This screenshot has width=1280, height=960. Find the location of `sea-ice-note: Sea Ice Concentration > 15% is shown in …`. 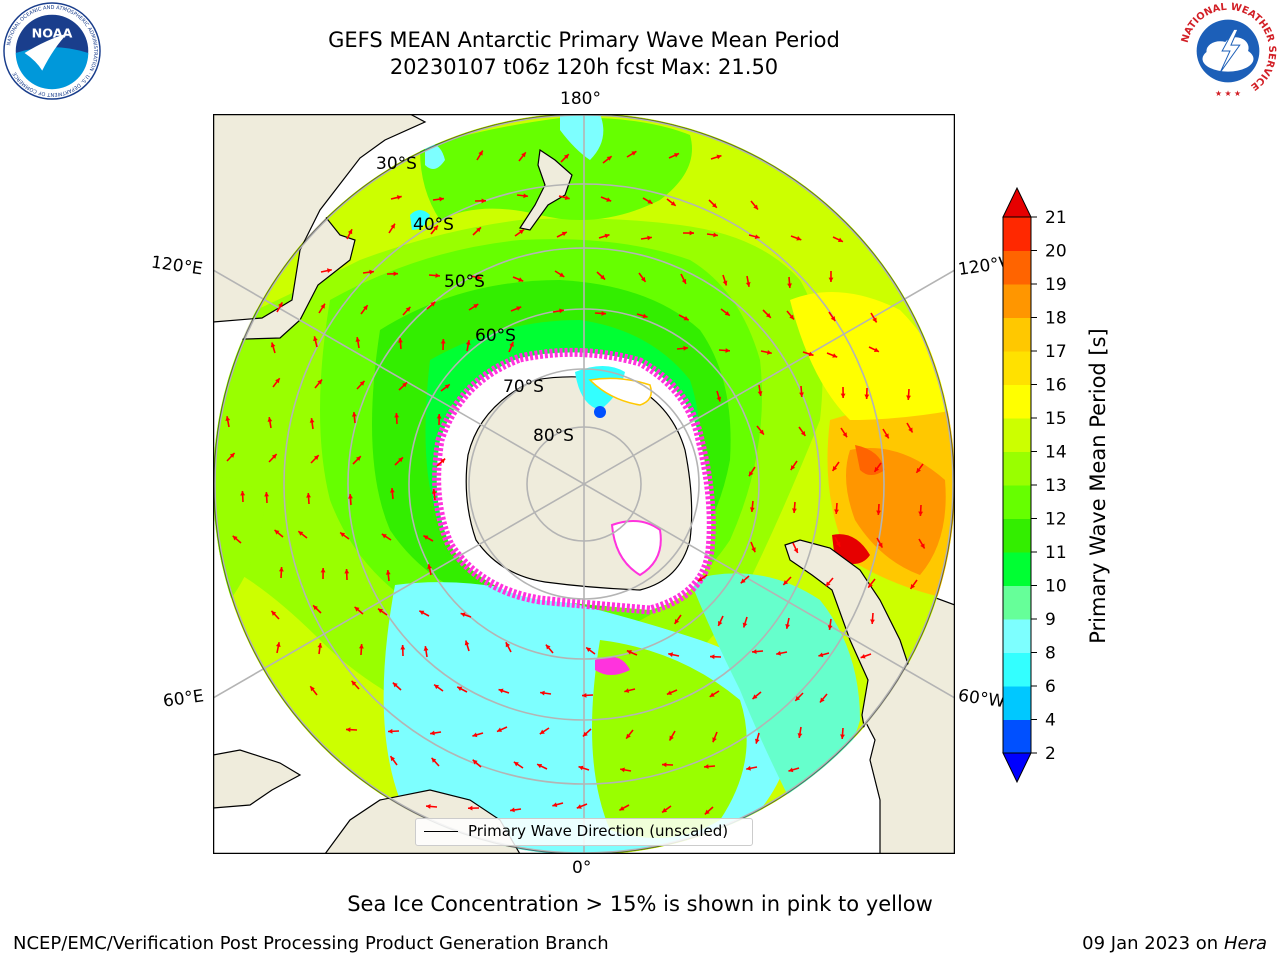

sea-ice-note: Sea Ice Concentration > 15% is shown in … is located at coordinates (640, 904).